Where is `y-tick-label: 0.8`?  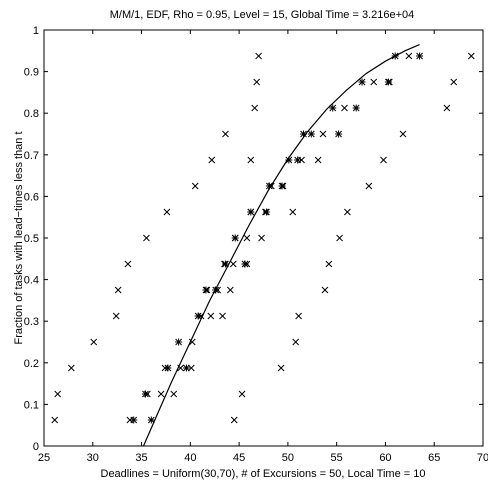 y-tick-label: 0.8 is located at coordinates (31, 114).